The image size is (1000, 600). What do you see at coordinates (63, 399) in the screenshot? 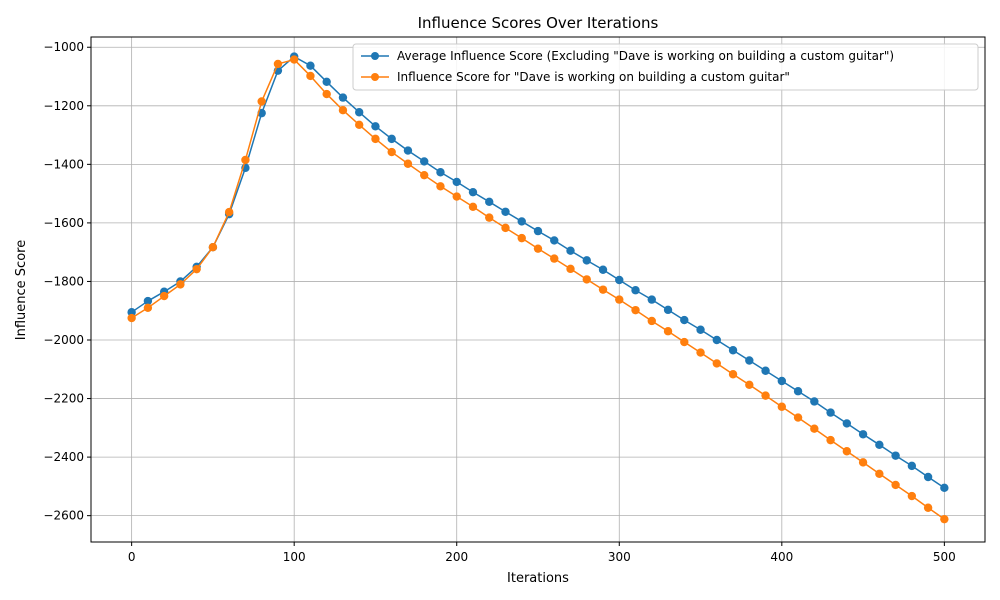
I see `y-tick-label: −2200` at bounding box center [63, 399].